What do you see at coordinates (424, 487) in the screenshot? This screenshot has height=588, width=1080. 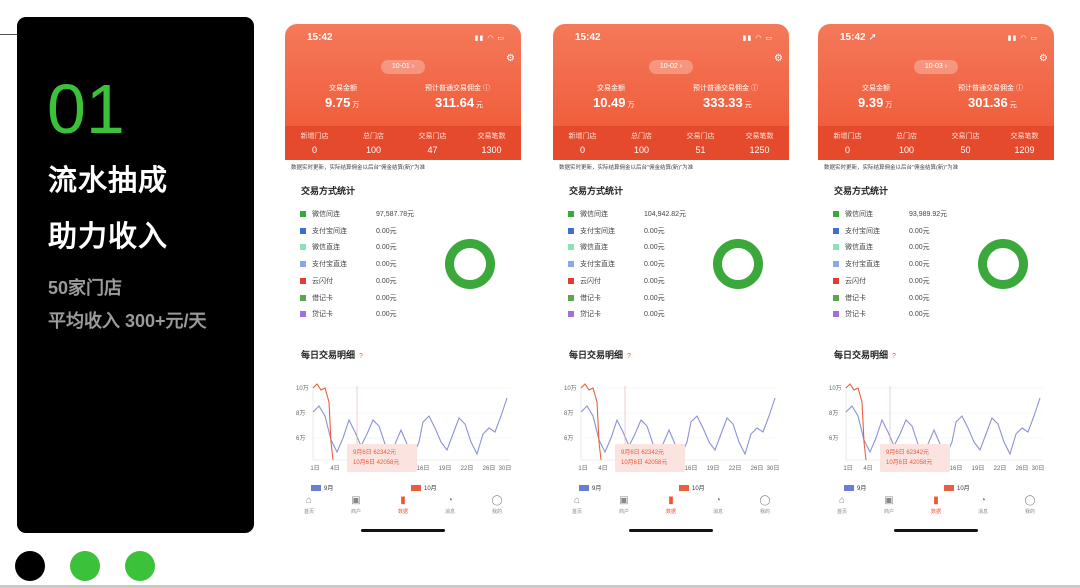 I see `legend-item-oct: 10月` at bounding box center [424, 487].